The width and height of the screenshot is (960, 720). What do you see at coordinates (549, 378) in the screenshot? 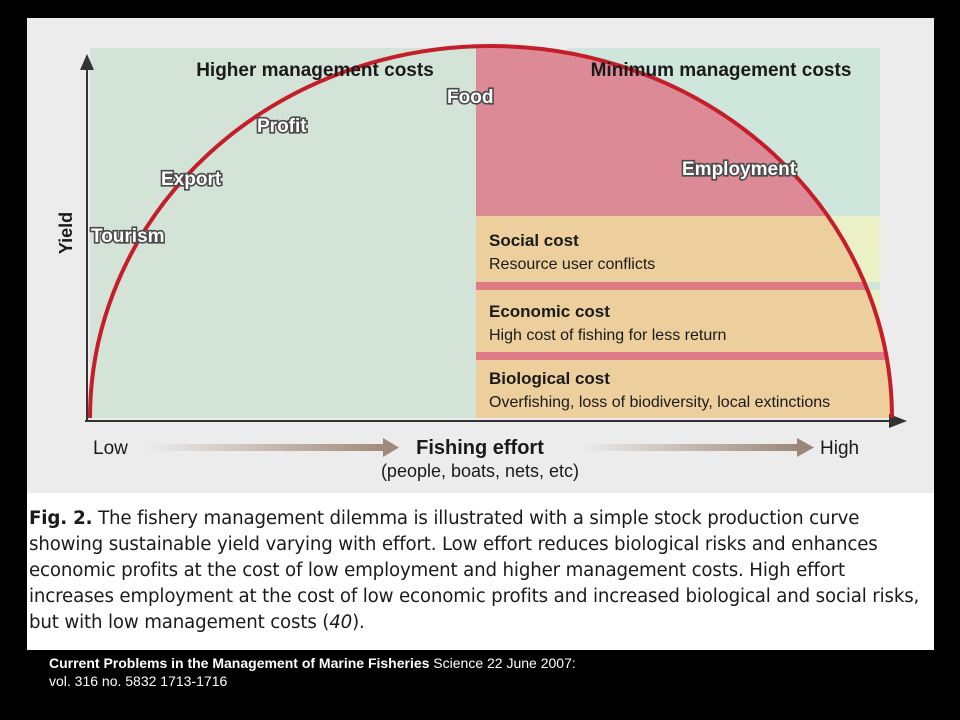
I see `biological-cost-title: Biological cost` at bounding box center [549, 378].